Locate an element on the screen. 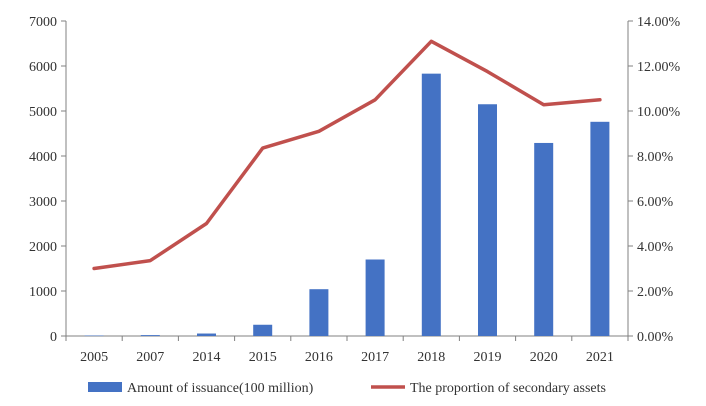  left-tick-label: 6000 is located at coordinates (43, 67).